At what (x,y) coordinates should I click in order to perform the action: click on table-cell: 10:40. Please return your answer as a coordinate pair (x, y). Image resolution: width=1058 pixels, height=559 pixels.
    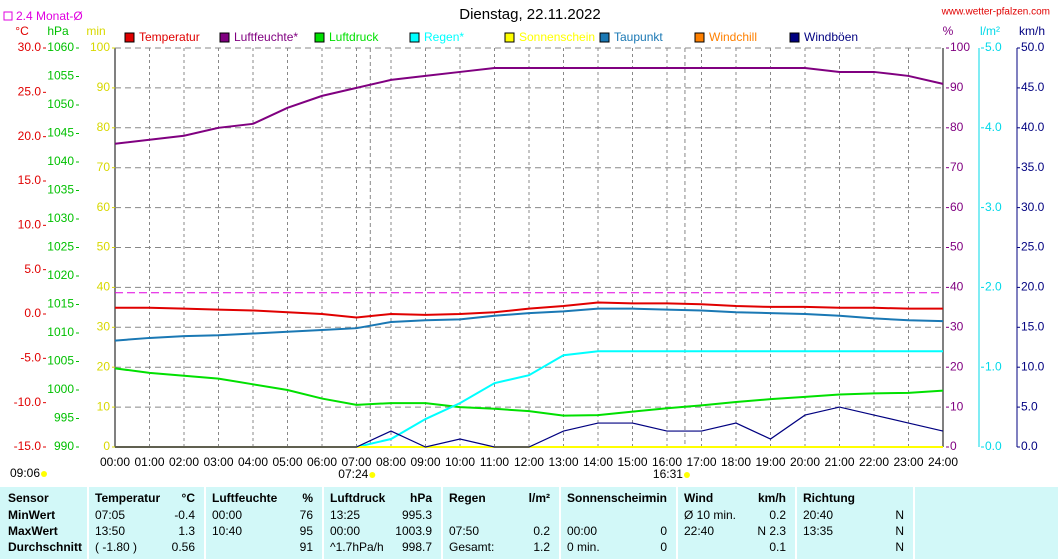
    Looking at the image, I should click on (227, 531).